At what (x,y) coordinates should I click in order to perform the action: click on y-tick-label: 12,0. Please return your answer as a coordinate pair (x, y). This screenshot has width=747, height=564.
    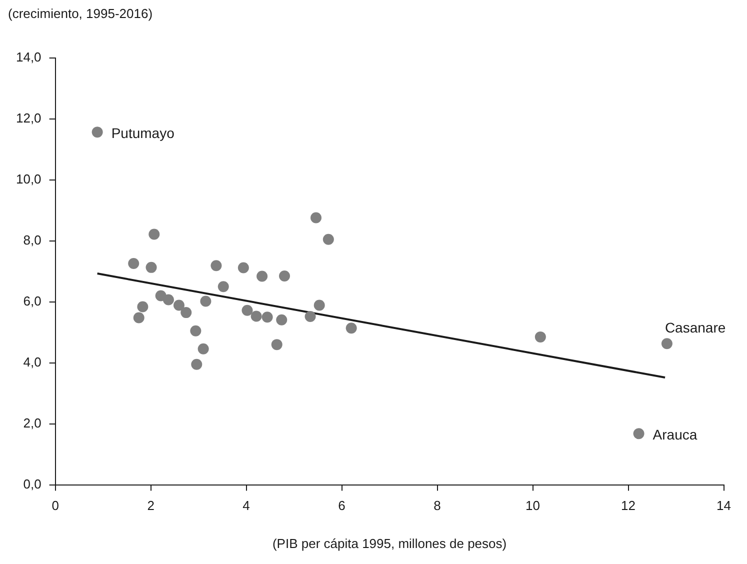
    Looking at the image, I should click on (29, 118).